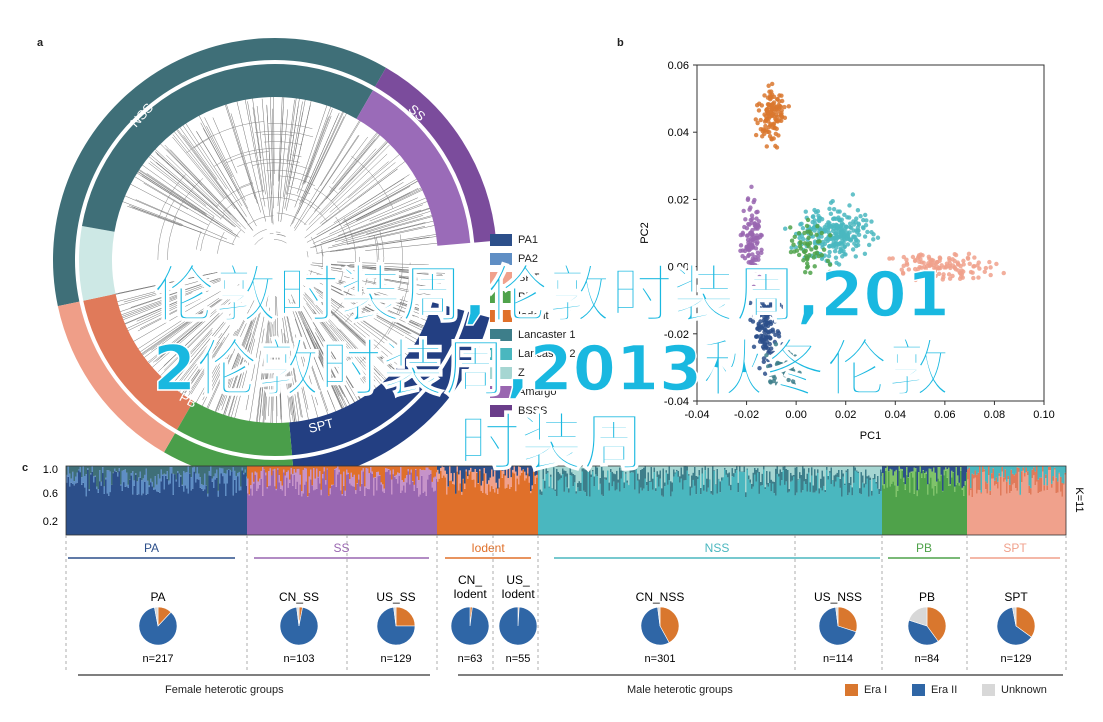  What do you see at coordinates (518, 626) in the screenshot?
I see `pie-slice` at bounding box center [518, 626].